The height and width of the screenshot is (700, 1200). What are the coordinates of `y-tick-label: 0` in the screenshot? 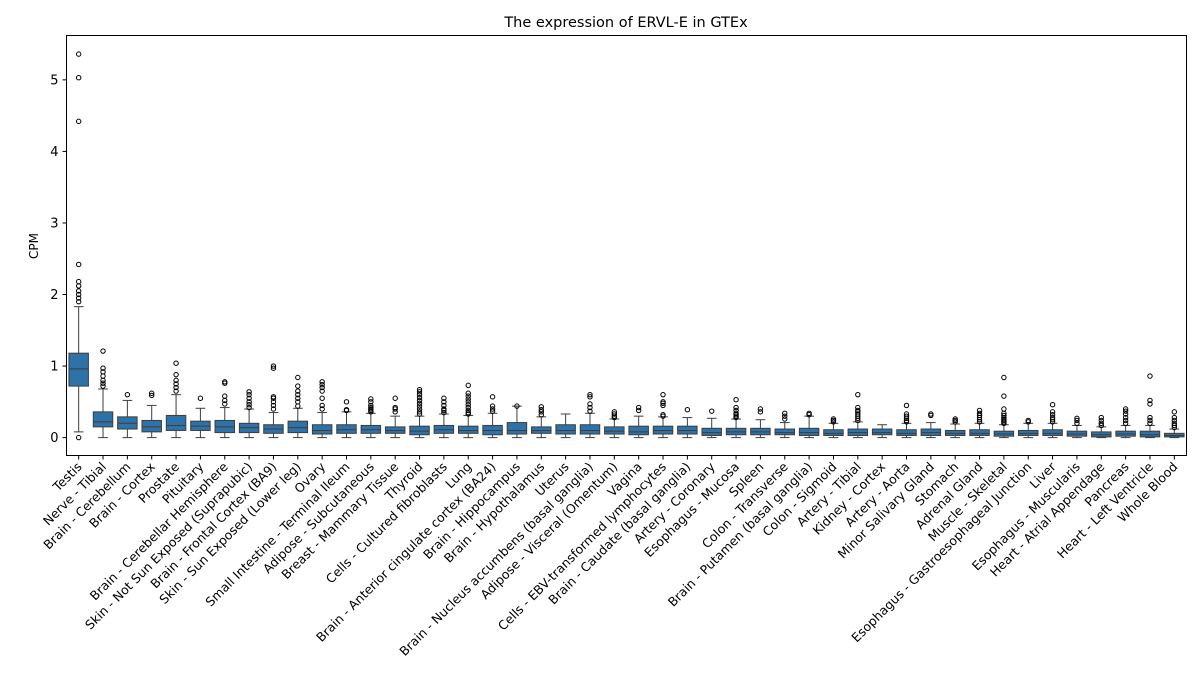 It's located at (54, 438).